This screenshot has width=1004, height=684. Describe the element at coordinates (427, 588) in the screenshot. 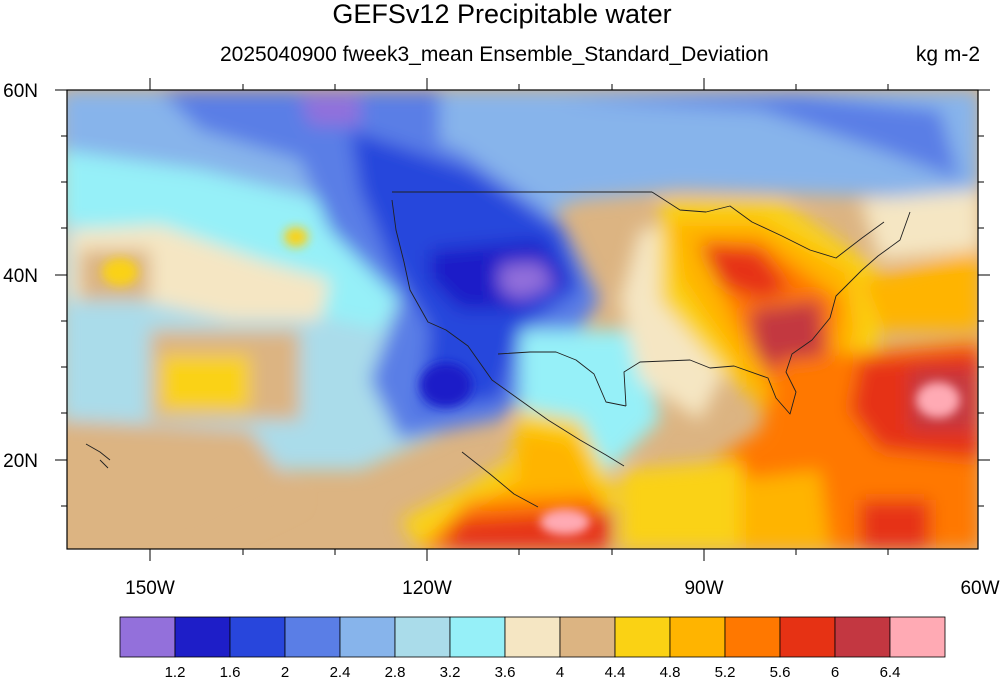

I see `lon-label-120w: 120W` at that location.